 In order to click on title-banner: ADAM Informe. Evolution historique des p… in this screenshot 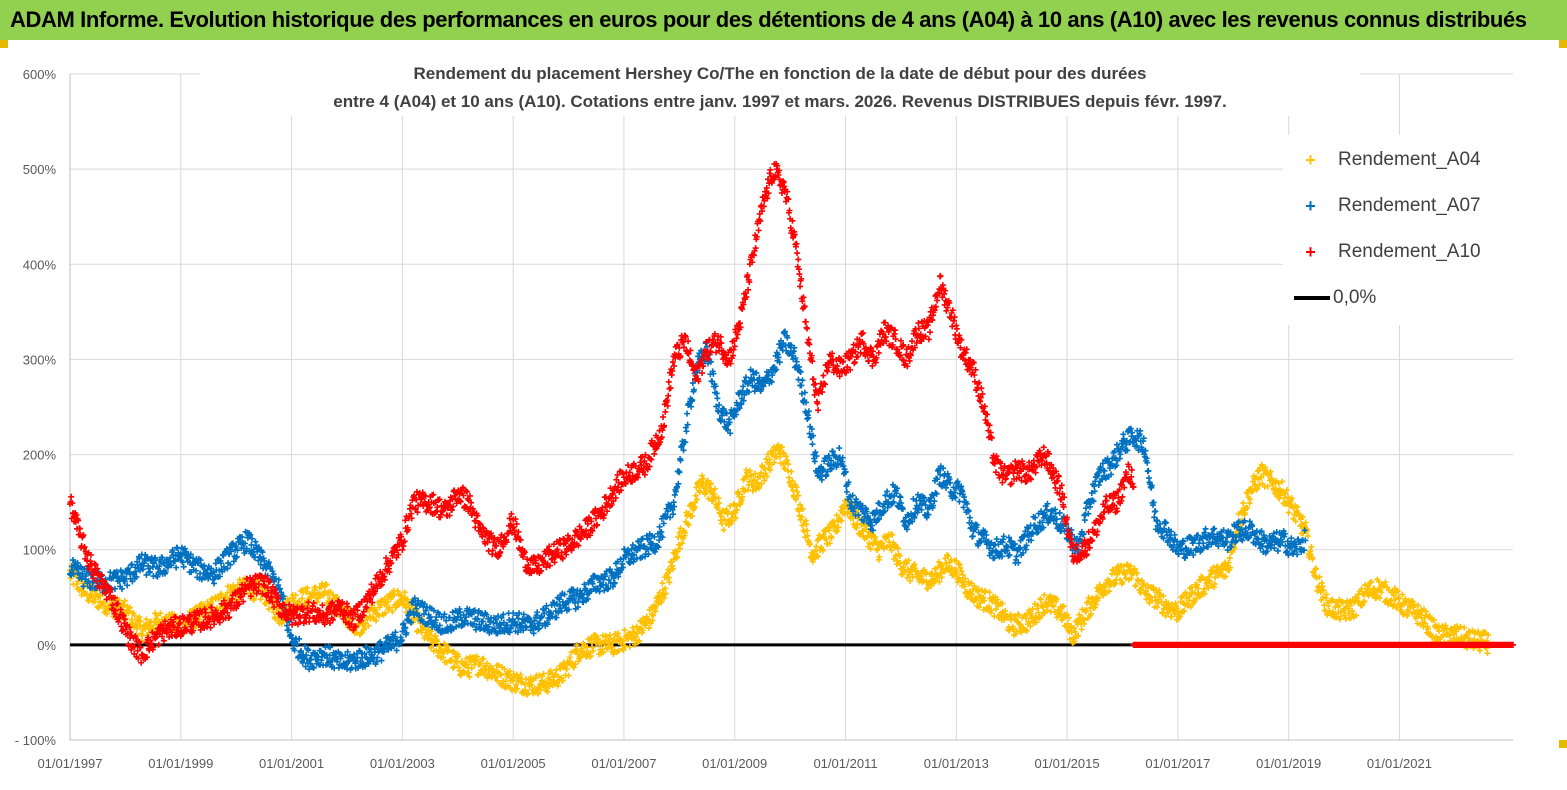, I will do `click(783, 20)`.